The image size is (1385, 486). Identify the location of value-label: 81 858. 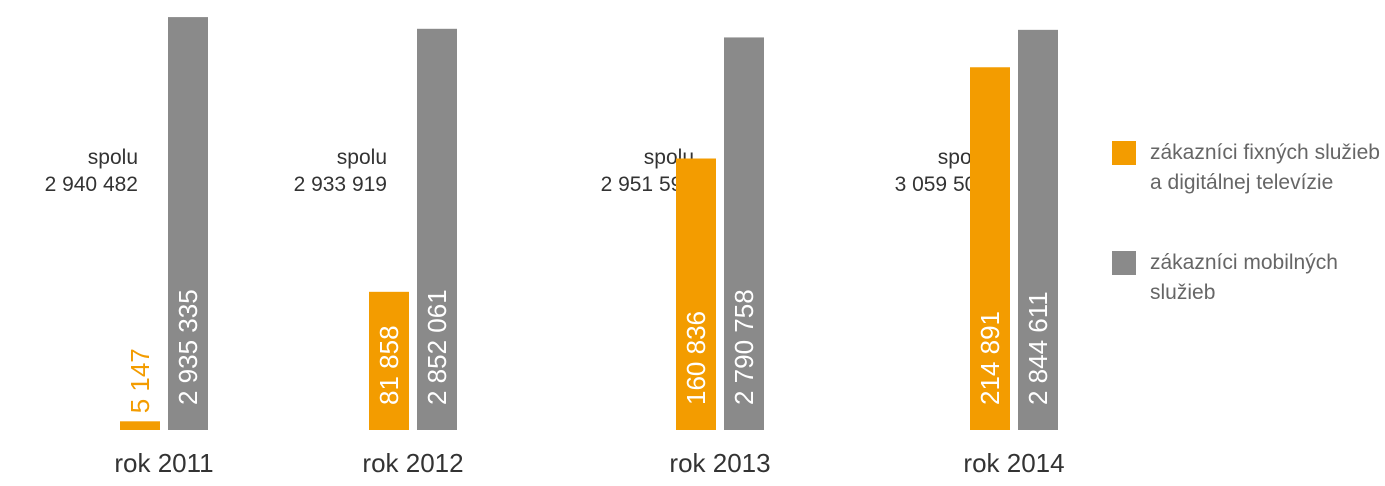
(389, 365).